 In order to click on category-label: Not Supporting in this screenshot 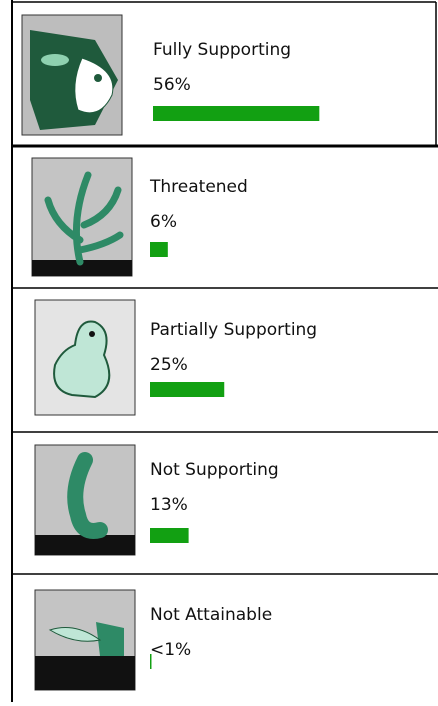, I will do `click(214, 470)`.